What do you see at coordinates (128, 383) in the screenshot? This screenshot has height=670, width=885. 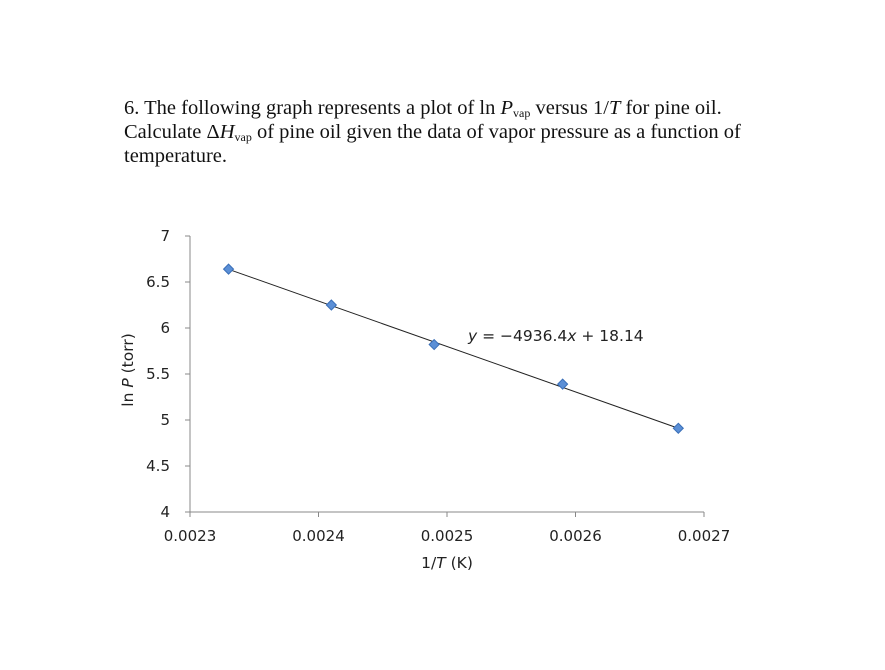 I see `y-label-var: P` at bounding box center [128, 383].